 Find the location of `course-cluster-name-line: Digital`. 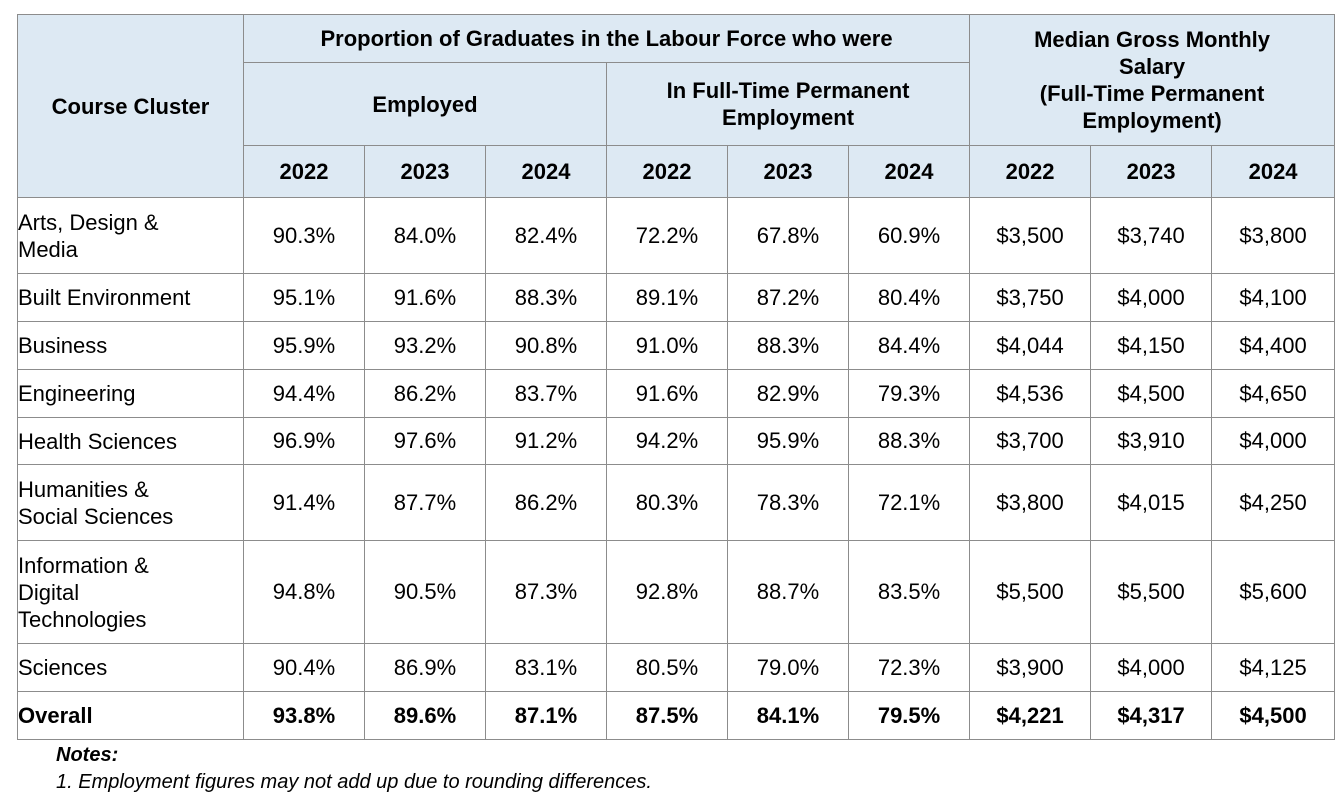

course-cluster-name-line: Digital is located at coordinates (49, 592).